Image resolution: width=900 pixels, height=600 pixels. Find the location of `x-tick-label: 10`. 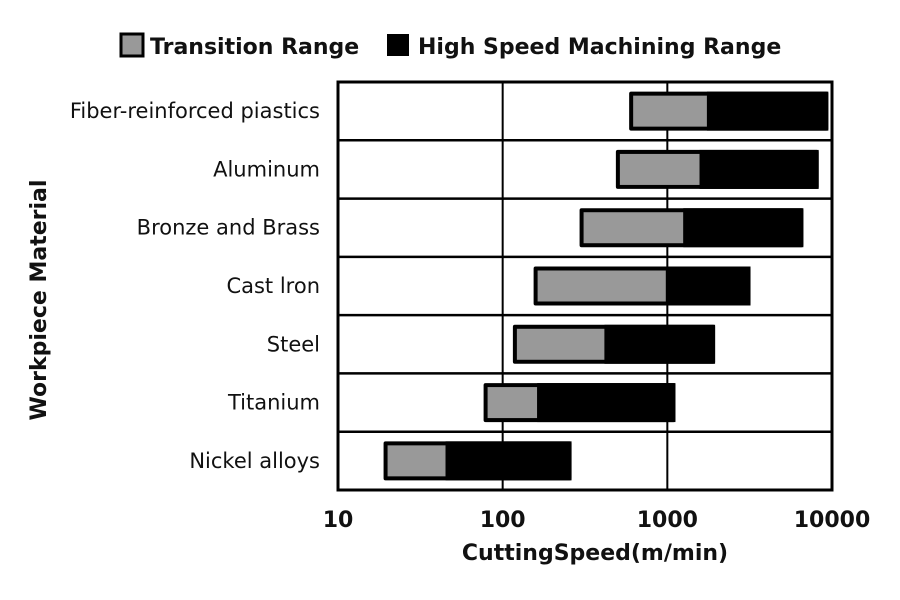

x-tick-label: 10 is located at coordinates (338, 520).